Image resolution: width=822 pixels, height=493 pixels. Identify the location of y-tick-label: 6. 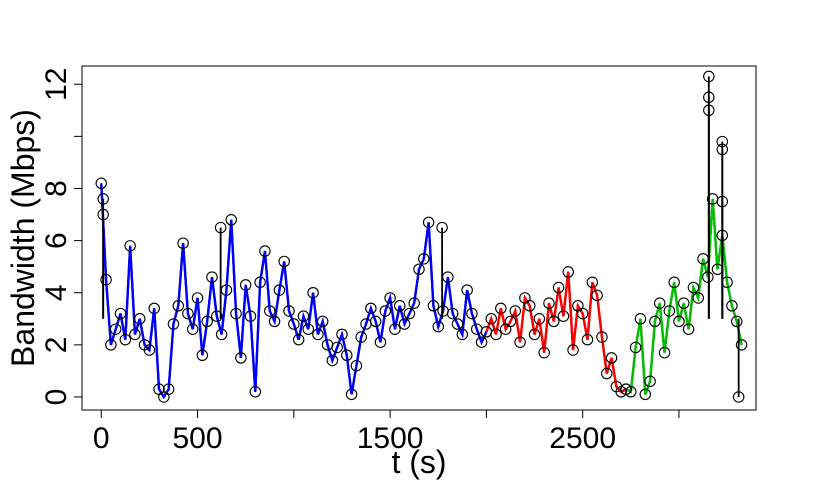
(56, 240).